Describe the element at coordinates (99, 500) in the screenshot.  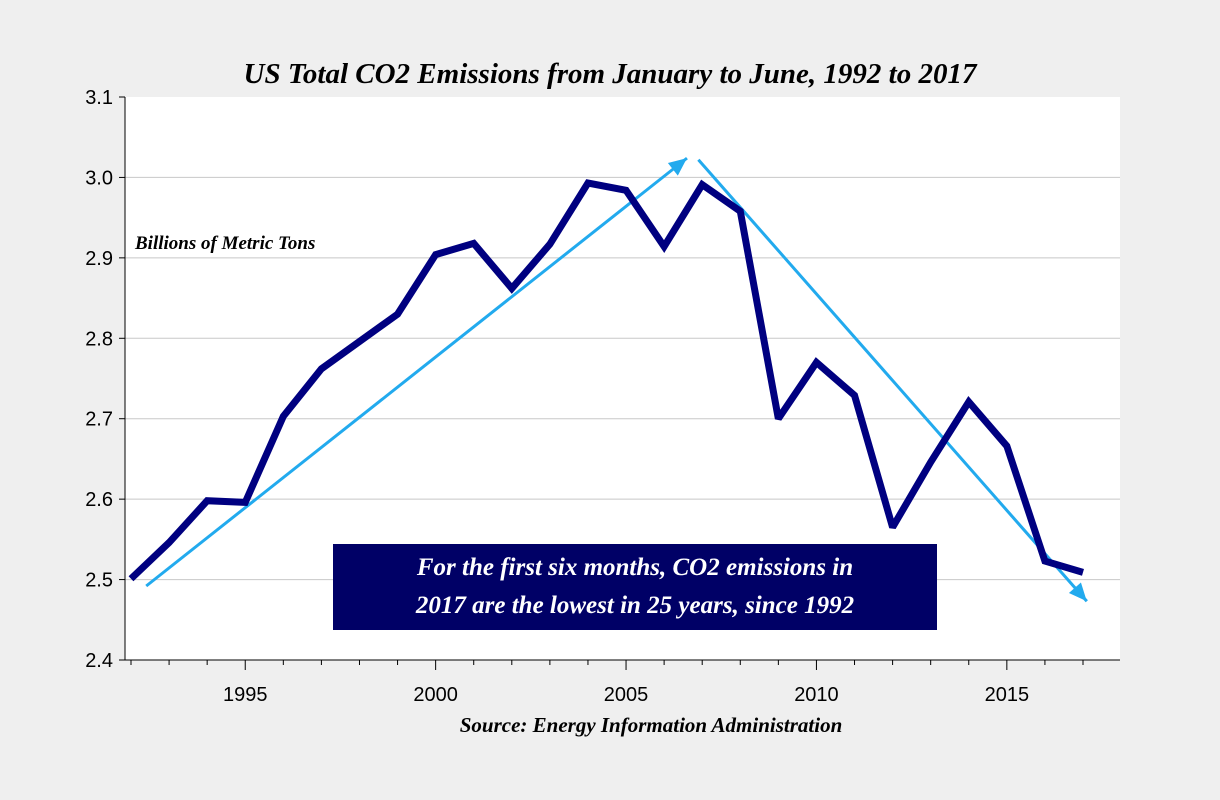
I see `y-tick-label: 2.6` at that location.